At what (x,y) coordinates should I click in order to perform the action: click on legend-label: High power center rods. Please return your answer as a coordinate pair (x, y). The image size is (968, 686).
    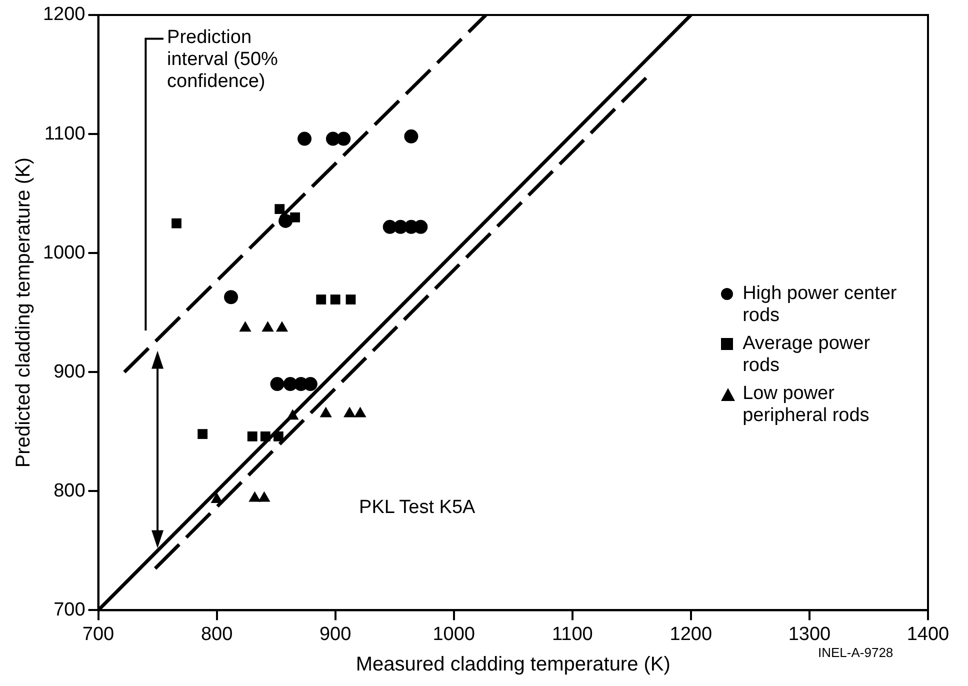
    Looking at the image, I should click on (820, 304).